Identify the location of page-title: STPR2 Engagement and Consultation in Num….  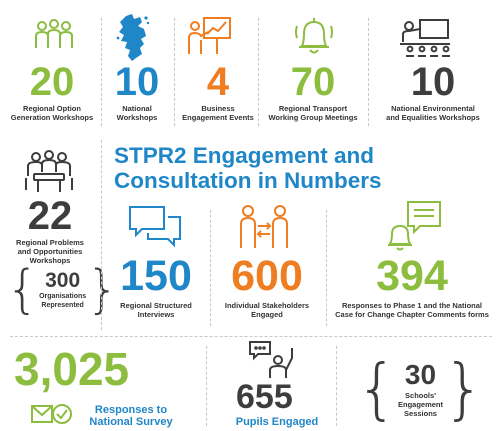
(248, 168).